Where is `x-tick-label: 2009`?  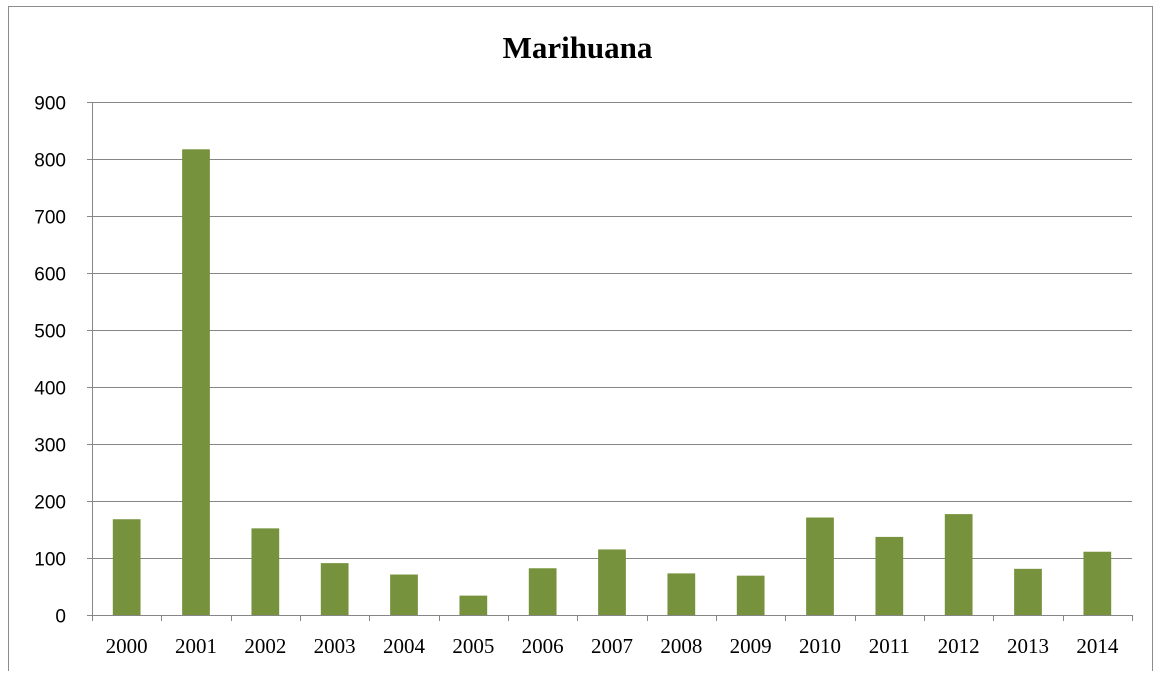
x-tick-label: 2009 is located at coordinates (751, 646).